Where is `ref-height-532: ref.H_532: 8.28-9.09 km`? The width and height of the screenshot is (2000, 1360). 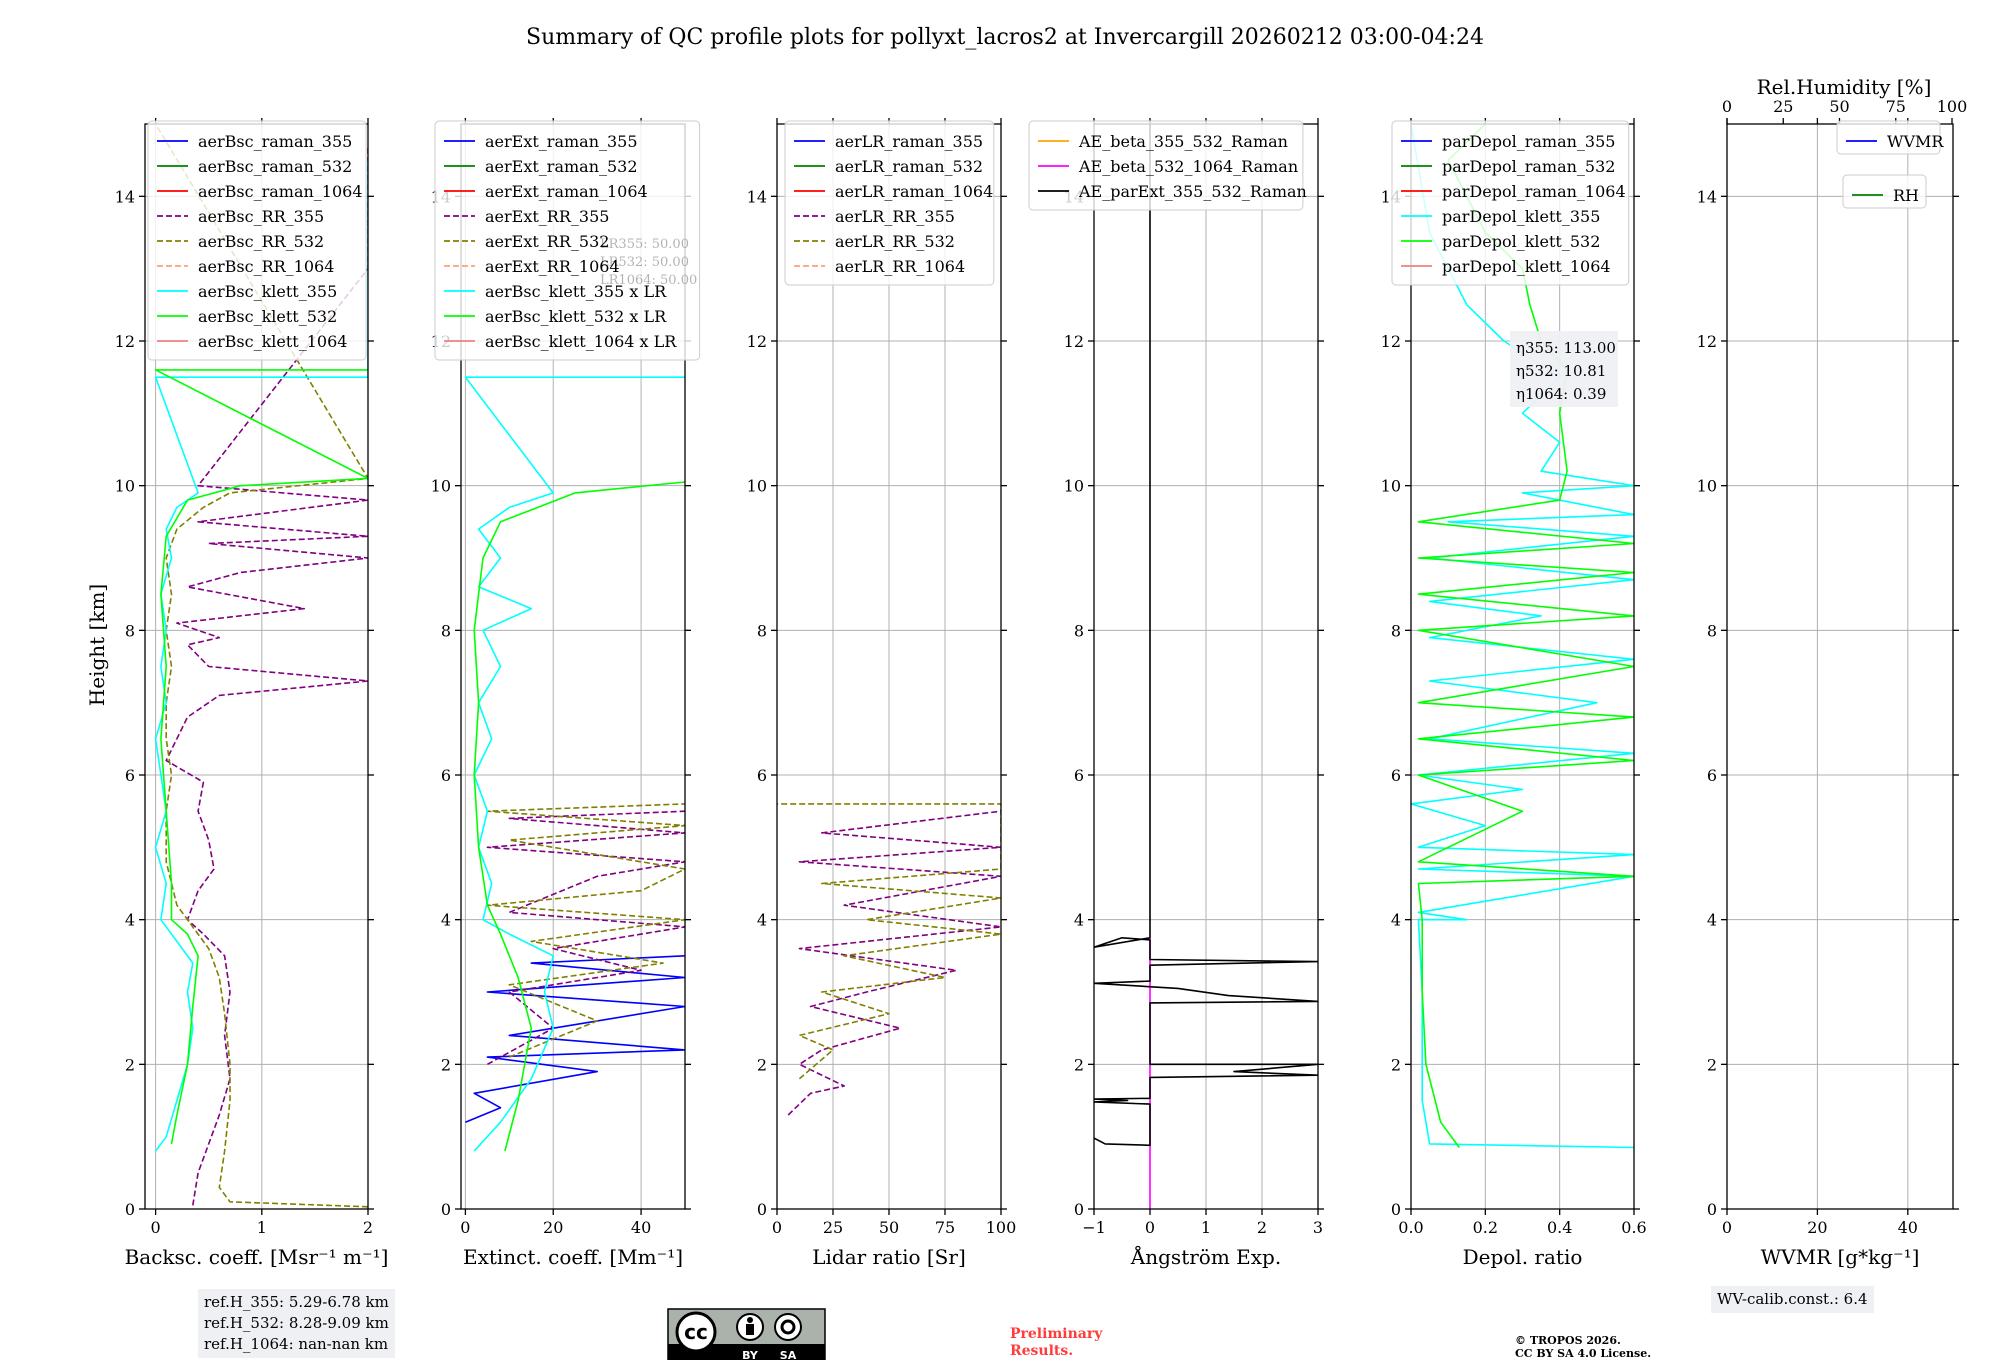 ref-height-532: ref.H_532: 8.28-9.09 km is located at coordinates (296, 1323).